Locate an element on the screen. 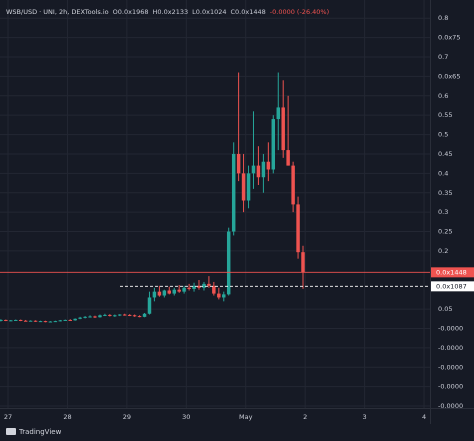 The width and height of the screenshot is (474, 441). y-tick-label: 0.8 is located at coordinates (443, 18).